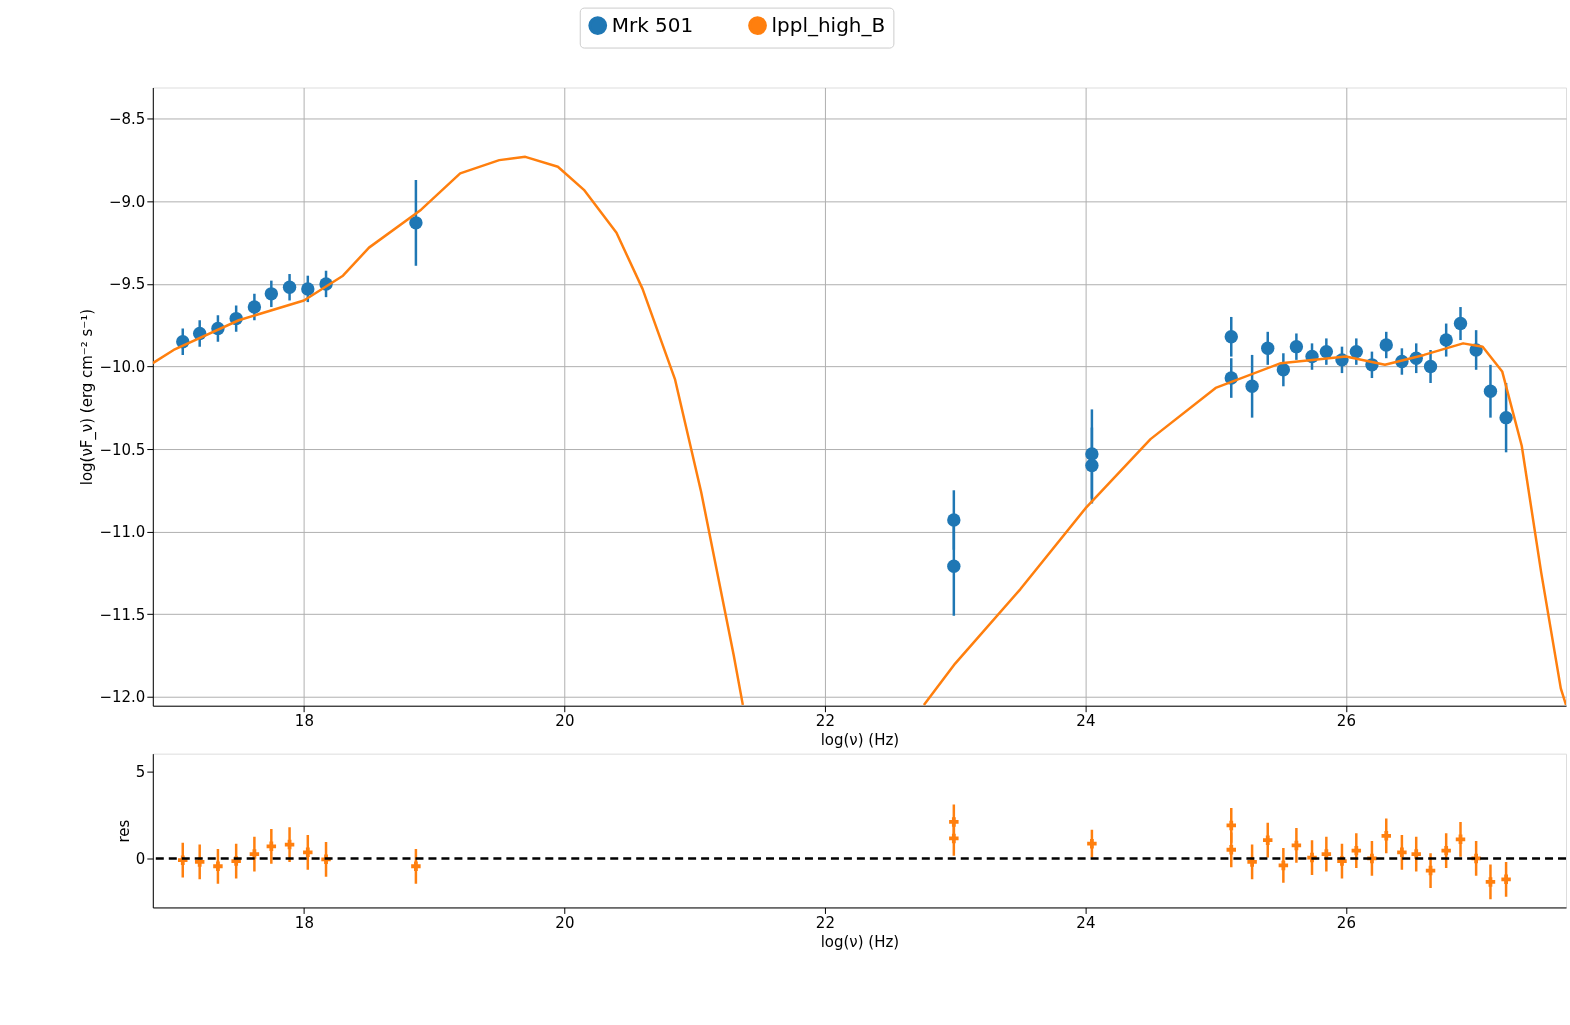 The width and height of the screenshot is (1570, 1025). What do you see at coordinates (828, 24) in the screenshot?
I see `legend-label: lppl_high_B` at bounding box center [828, 24].